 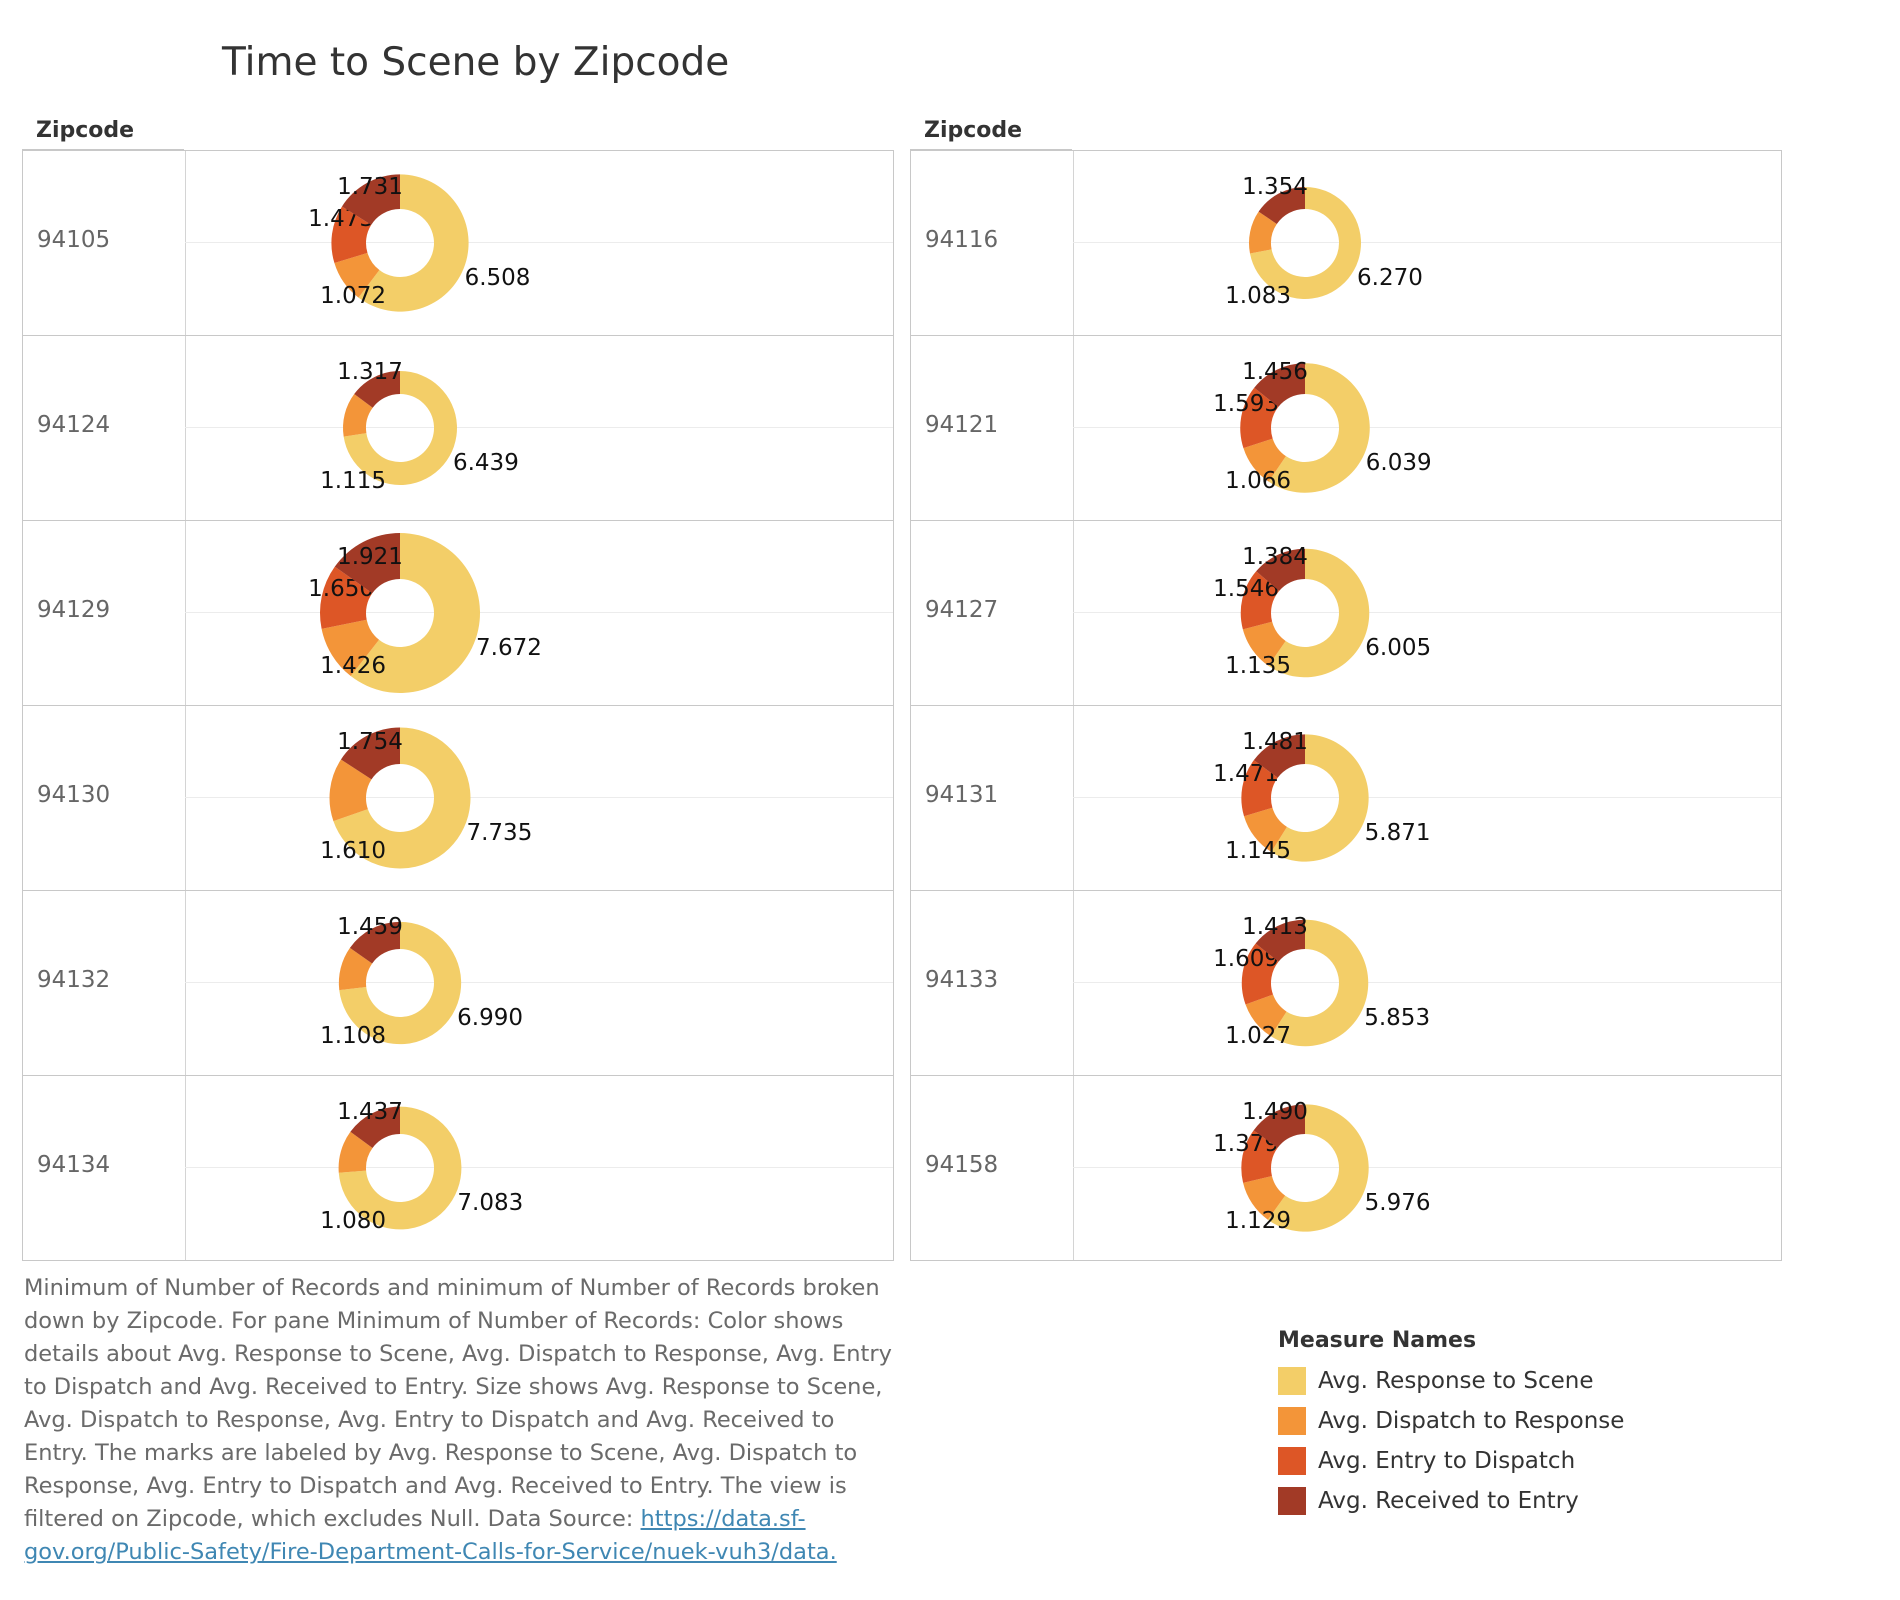 What do you see at coordinates (458, 131) in the screenshot?
I see `column-header: Zipcode` at bounding box center [458, 131].